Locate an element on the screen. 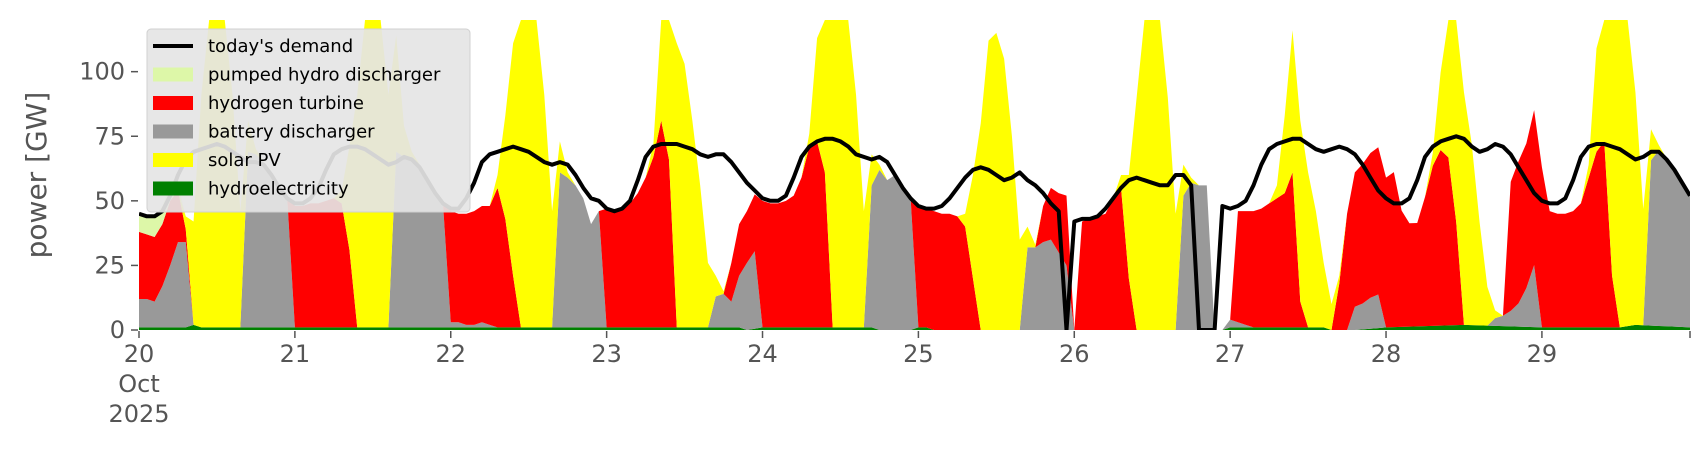 Image resolution: width=1706 pixels, height=464 pixels. x-tick-label: 21 is located at coordinates (295, 354).